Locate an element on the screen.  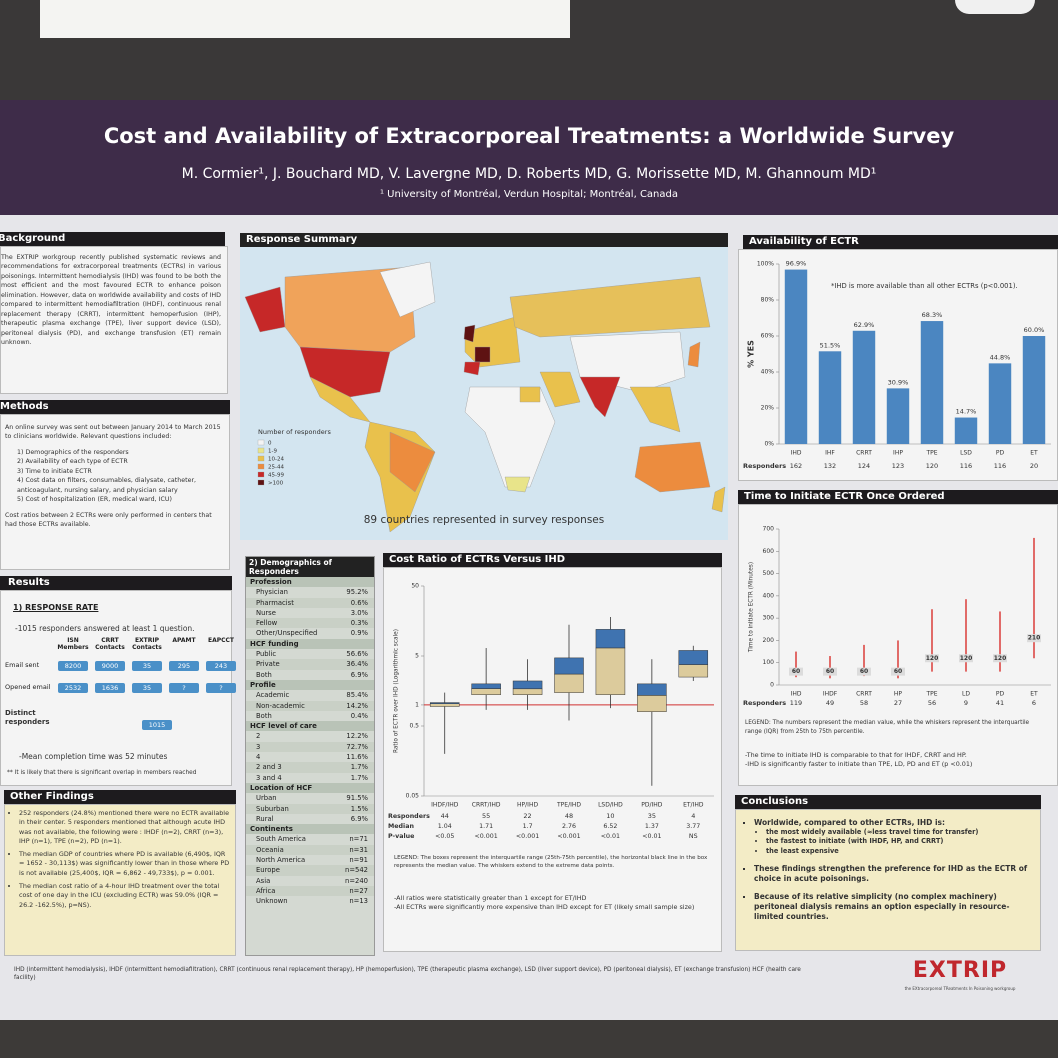
table-value: n=31 is located at coordinates (358, 849).